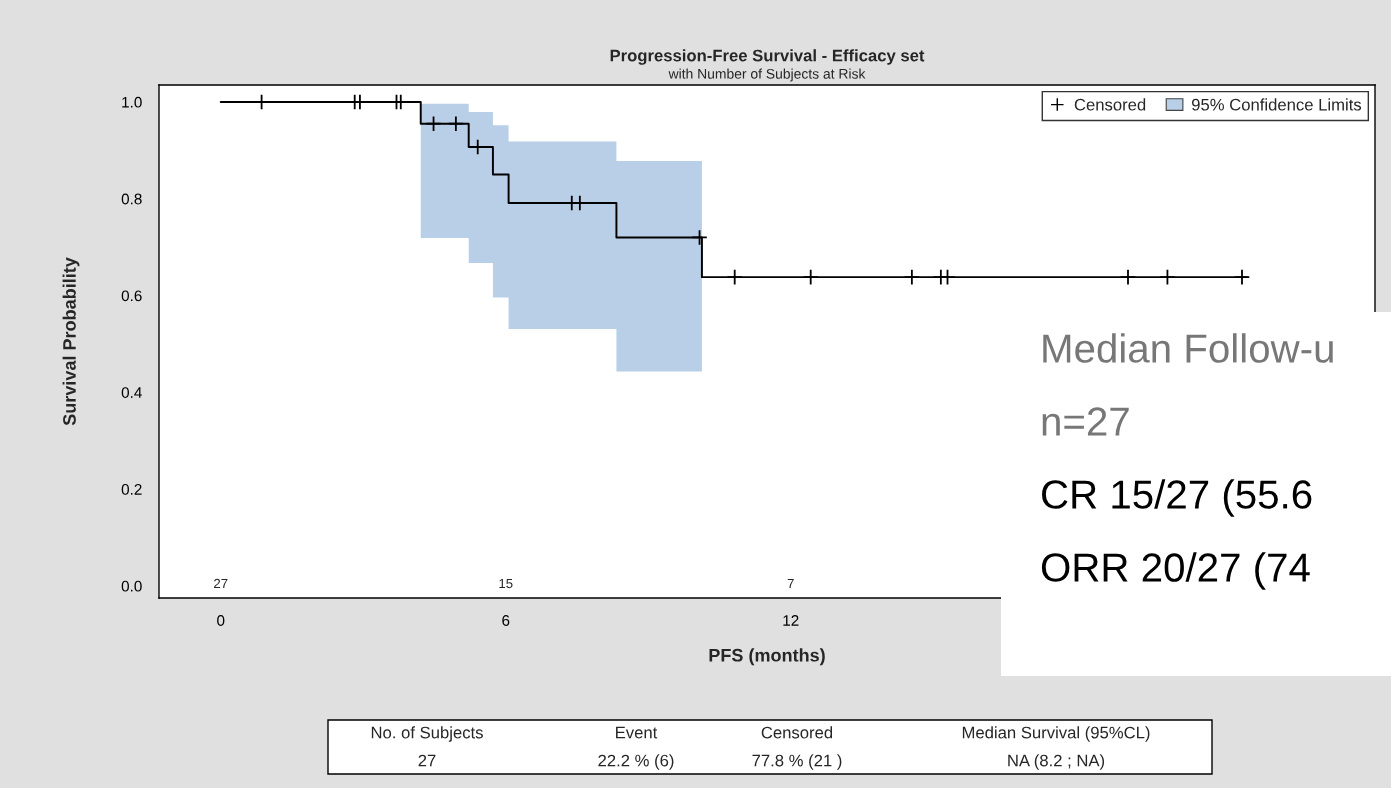 The width and height of the screenshot is (1391, 788). Describe the element at coordinates (131, 199) in the screenshot. I see `y-tick-label: 0.8` at that location.